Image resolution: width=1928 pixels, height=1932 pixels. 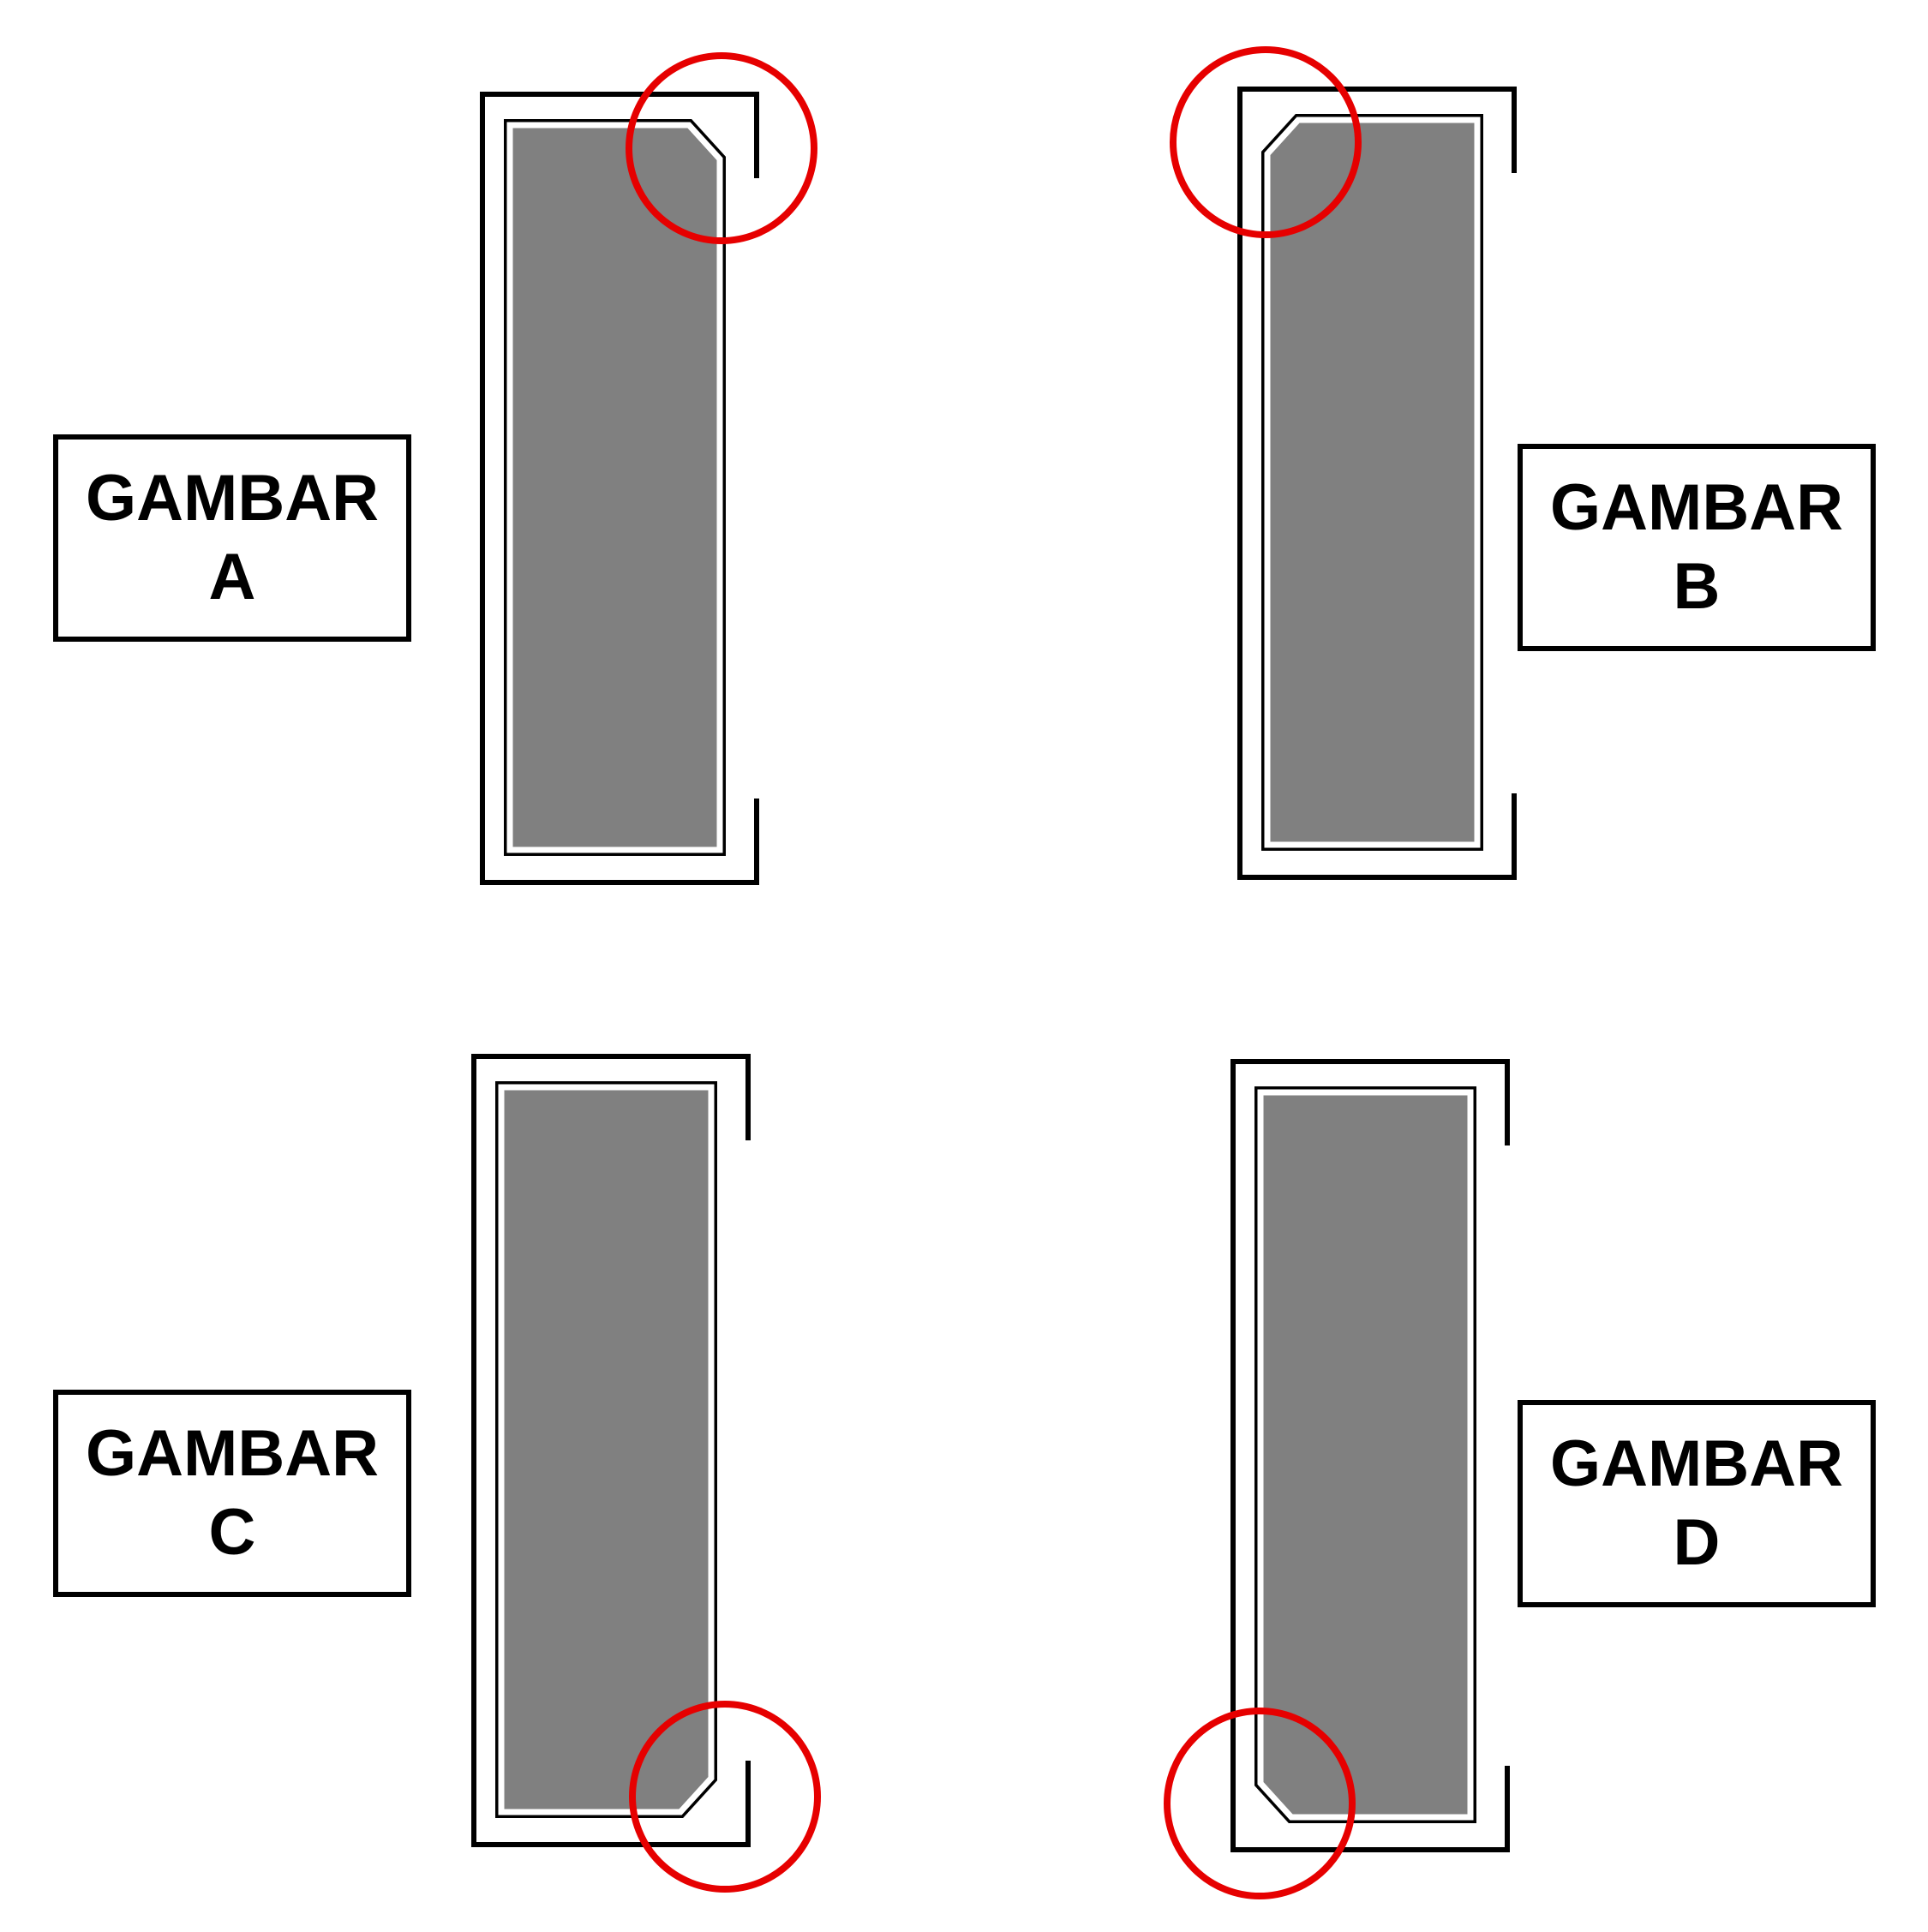 What do you see at coordinates (607, 1449) in the screenshot?
I see `card-body-c` at bounding box center [607, 1449].